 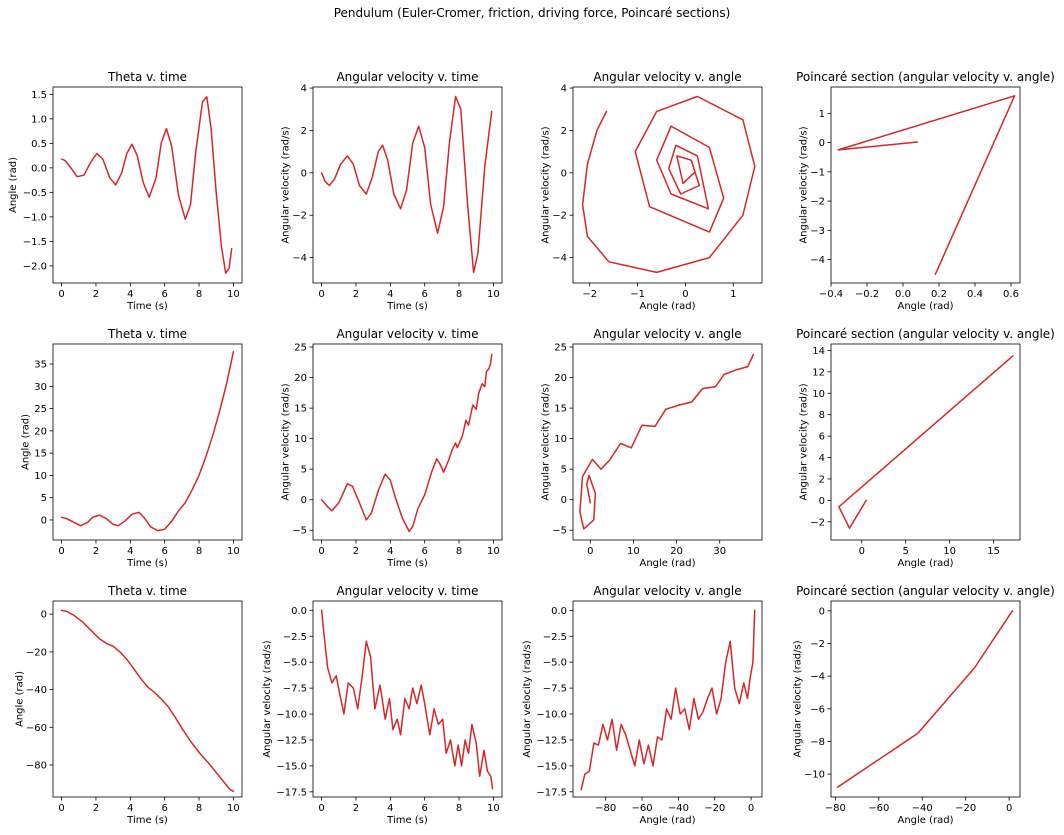 What do you see at coordinates (36, 652) in the screenshot?
I see `y-tick-label: −20` at bounding box center [36, 652].